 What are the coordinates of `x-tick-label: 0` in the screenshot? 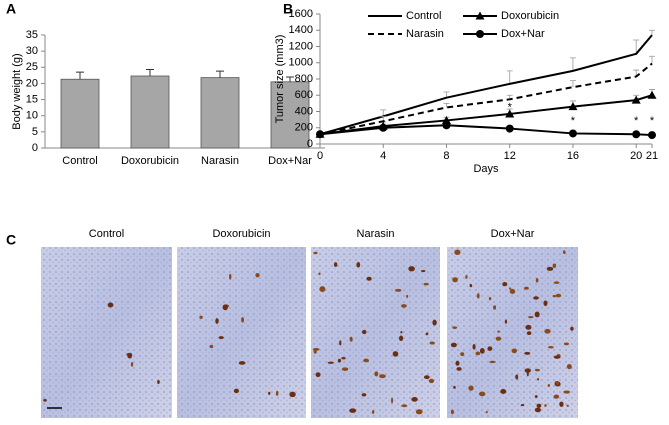 It's located at (320, 156).